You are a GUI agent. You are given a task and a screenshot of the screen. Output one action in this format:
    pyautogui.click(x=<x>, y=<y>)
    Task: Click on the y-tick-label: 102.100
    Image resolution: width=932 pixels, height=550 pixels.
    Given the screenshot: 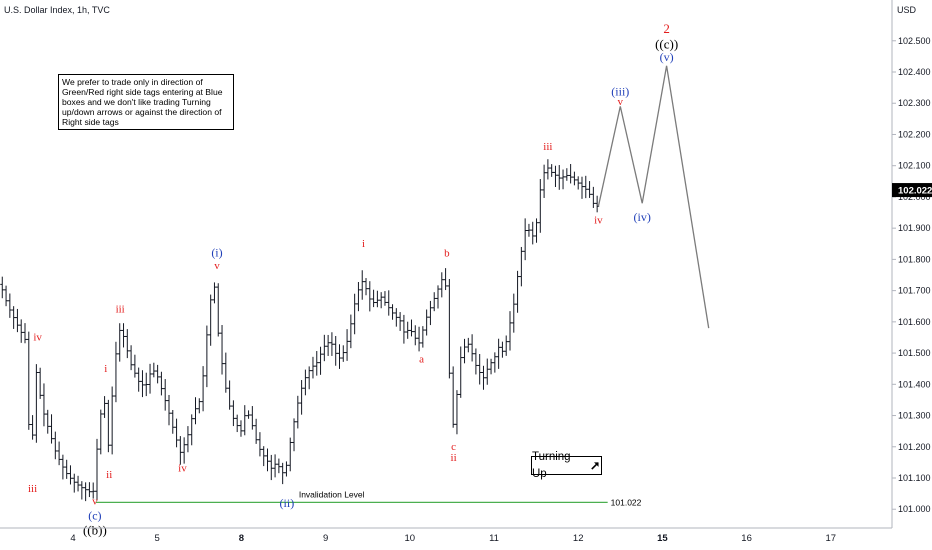 What is the action you would take?
    pyautogui.click(x=914, y=166)
    